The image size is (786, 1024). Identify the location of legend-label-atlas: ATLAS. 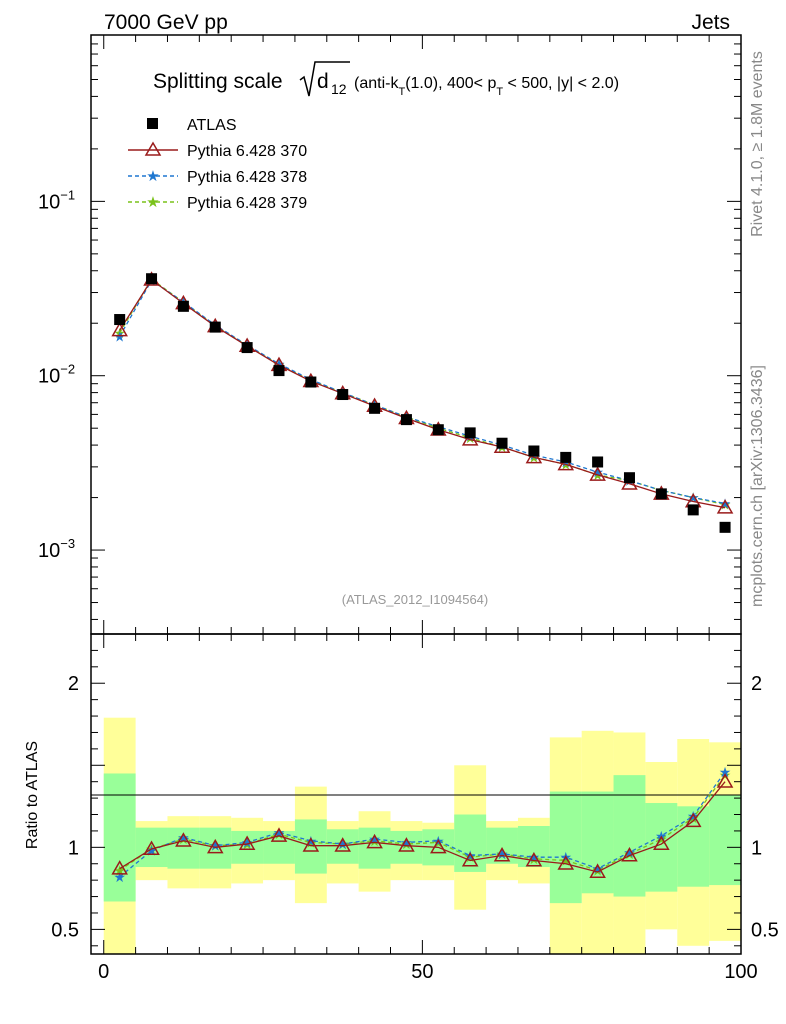
(212, 125).